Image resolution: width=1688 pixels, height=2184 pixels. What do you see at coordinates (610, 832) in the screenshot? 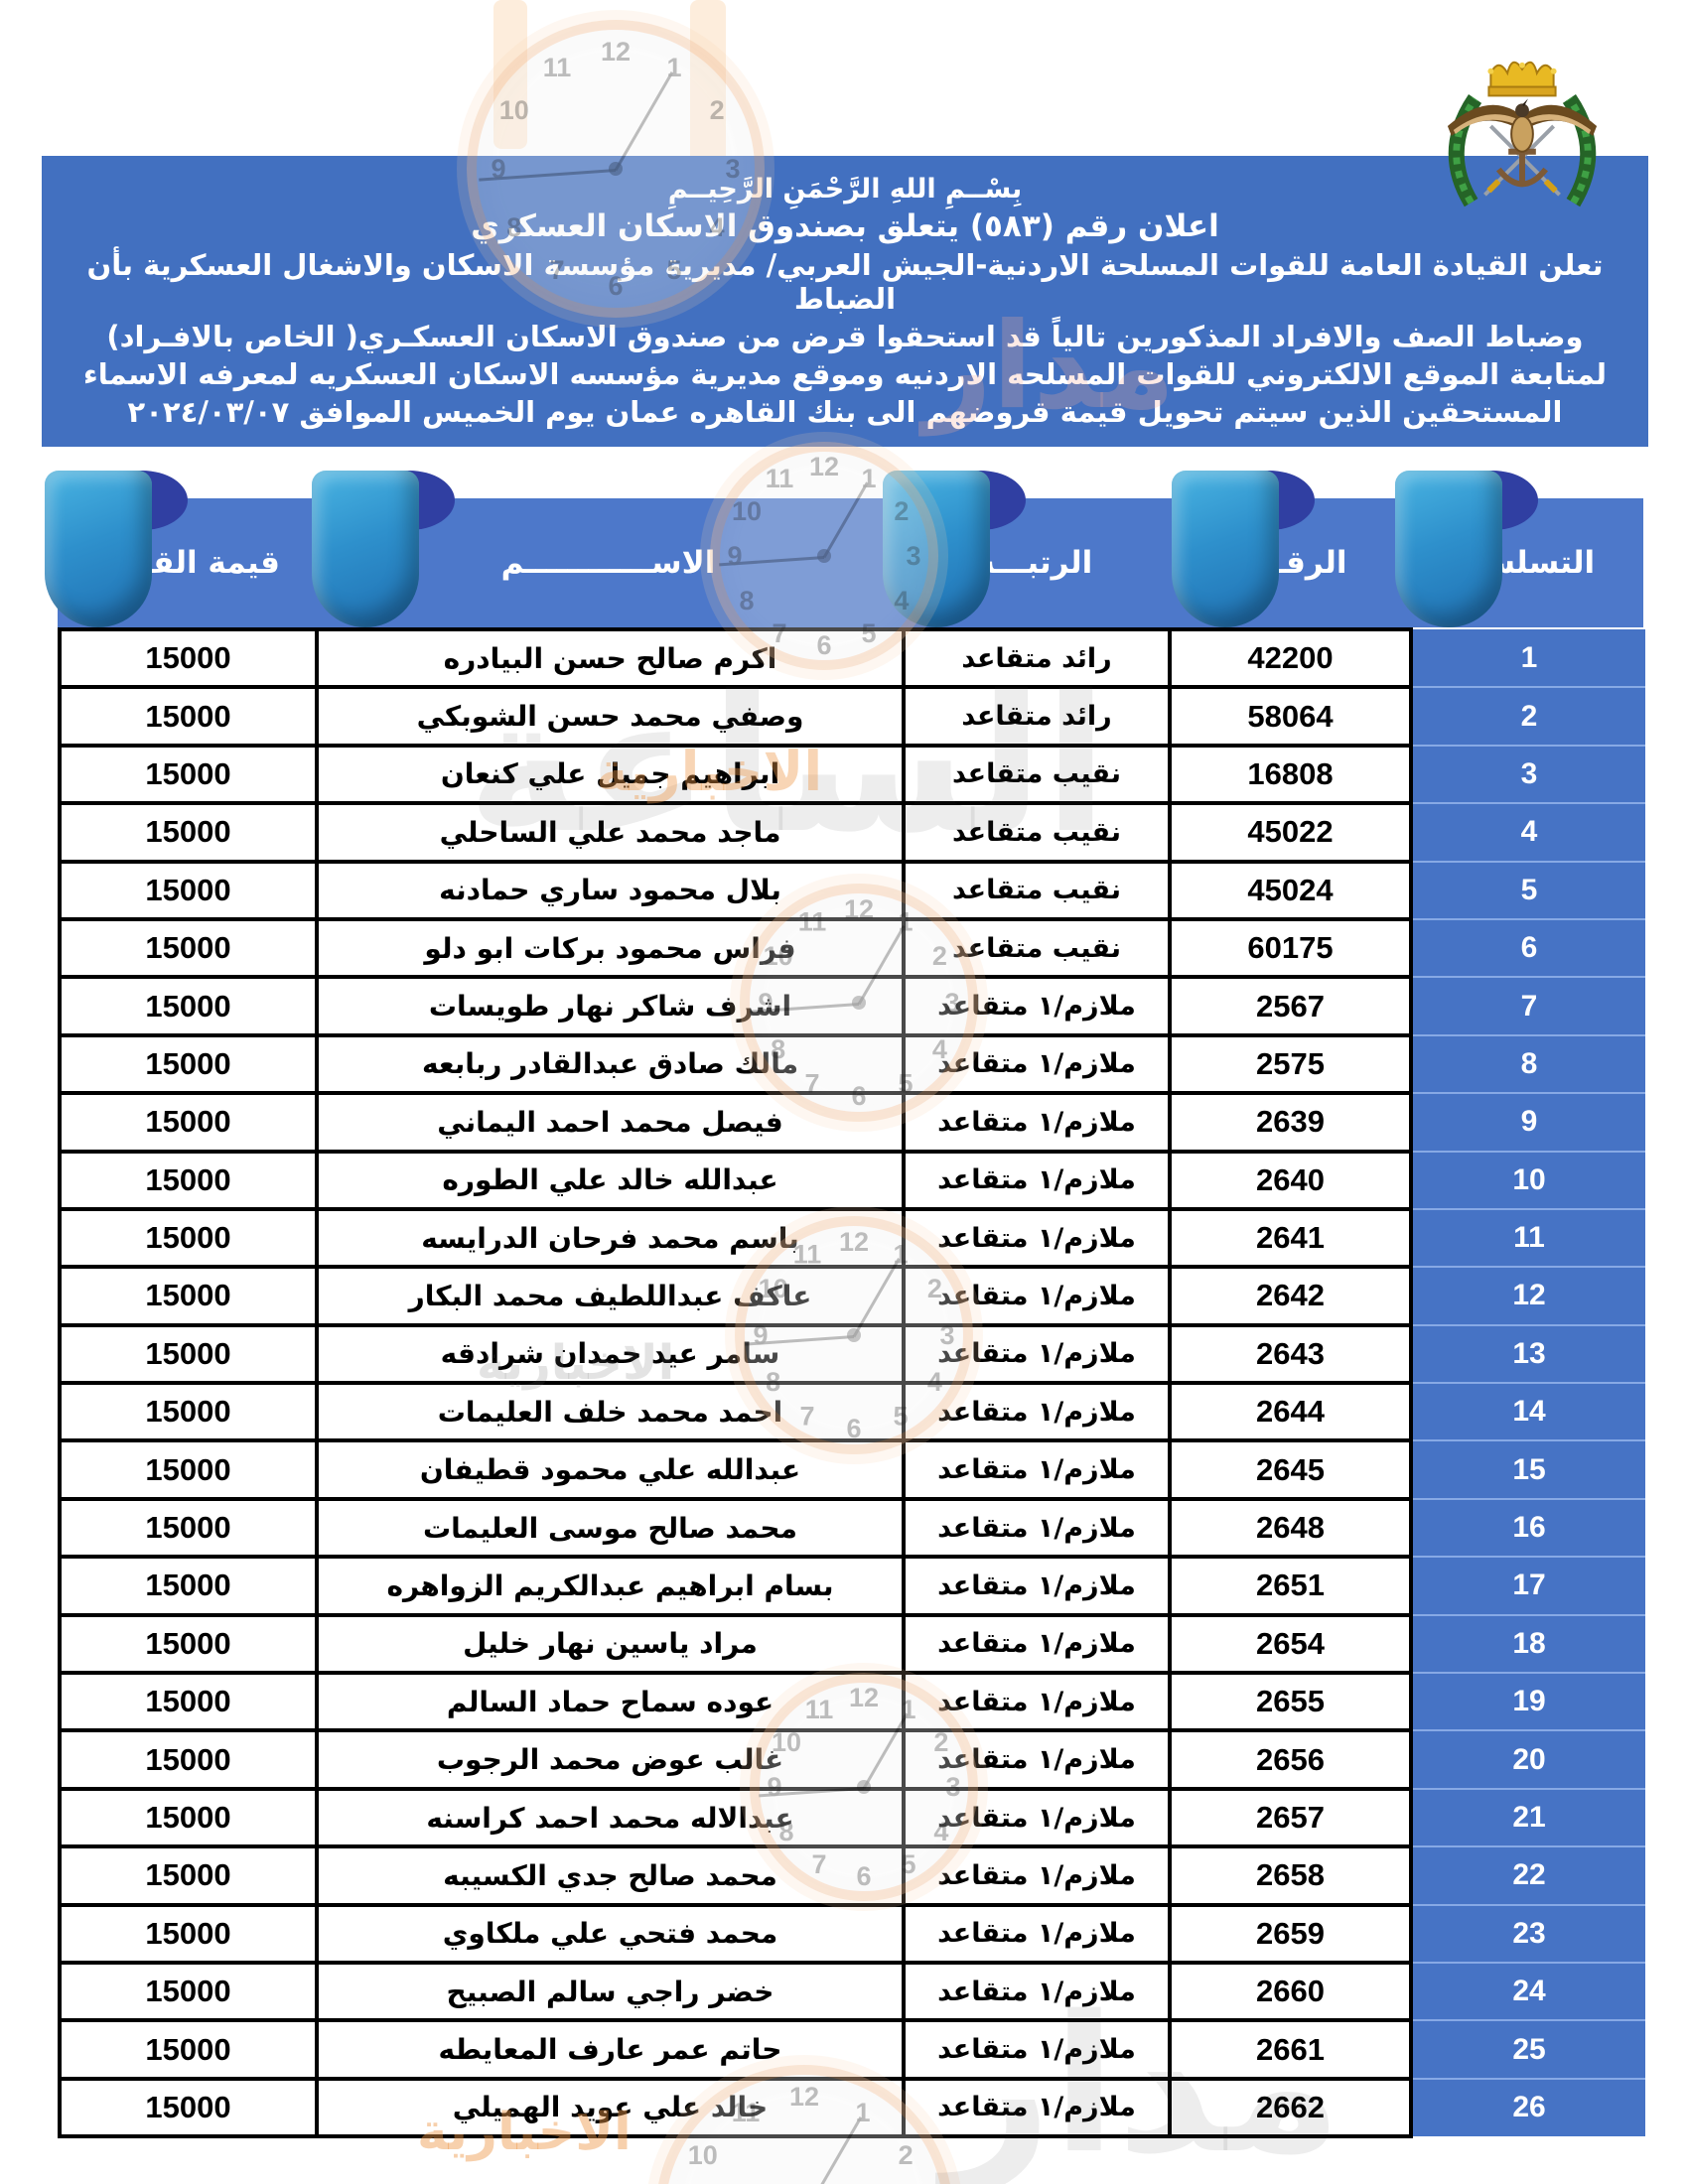
I see `cell-name: ماجد محمد علي الساحلي` at bounding box center [610, 832].